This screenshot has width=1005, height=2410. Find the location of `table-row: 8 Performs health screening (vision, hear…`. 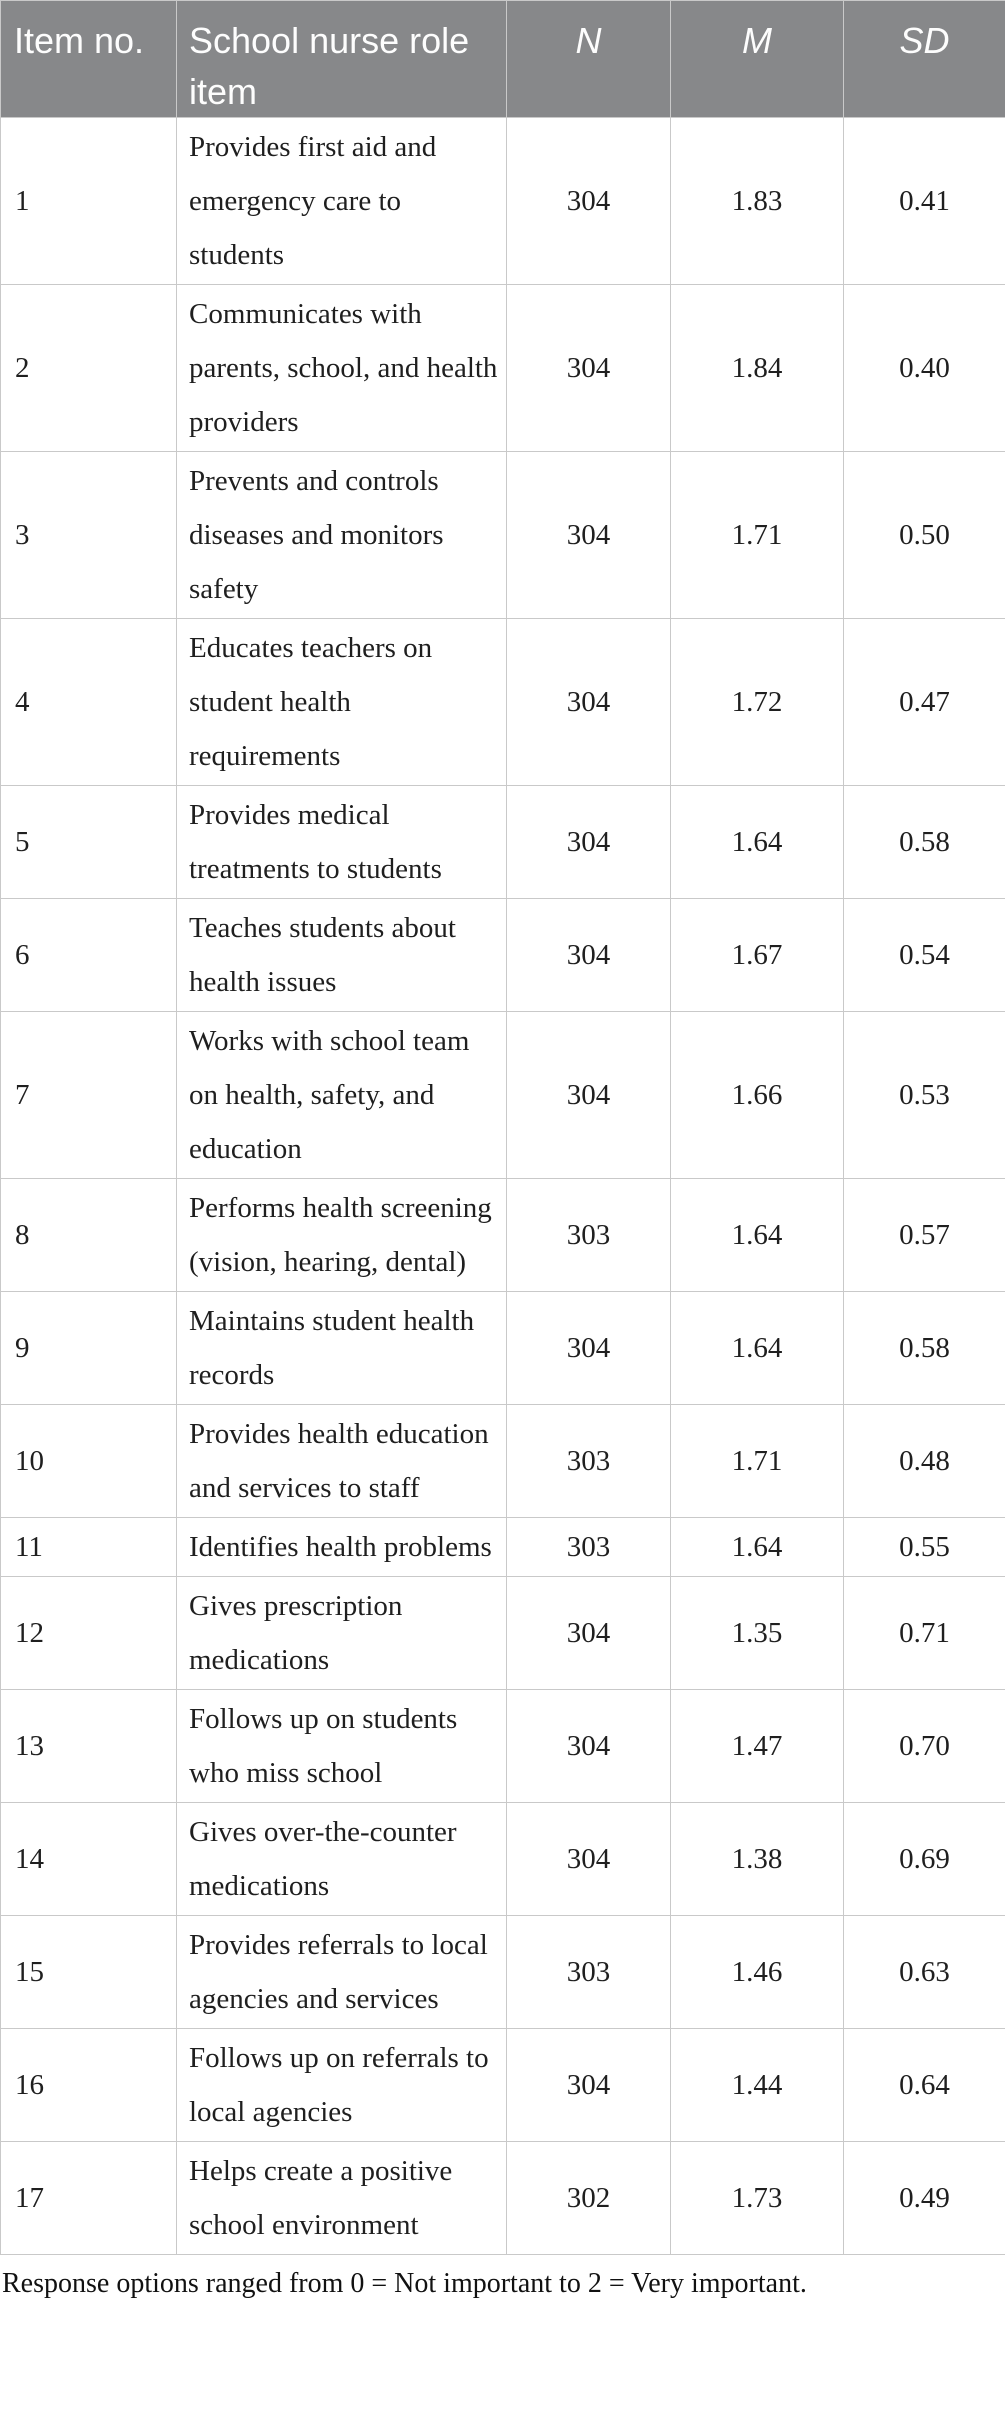

table-row: 8 Performs health screening (vision, hear… is located at coordinates (502, 1235).